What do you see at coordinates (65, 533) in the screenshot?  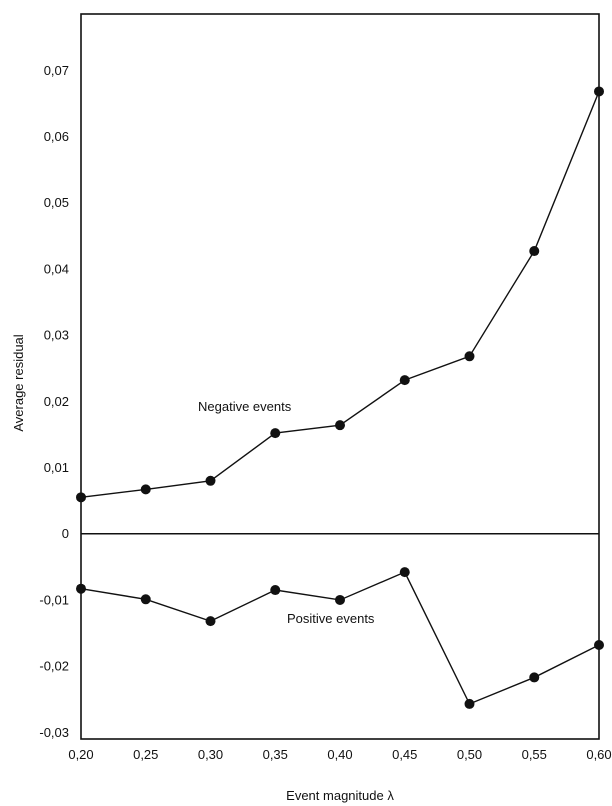 I see `y-tick-label: 0` at bounding box center [65, 533].